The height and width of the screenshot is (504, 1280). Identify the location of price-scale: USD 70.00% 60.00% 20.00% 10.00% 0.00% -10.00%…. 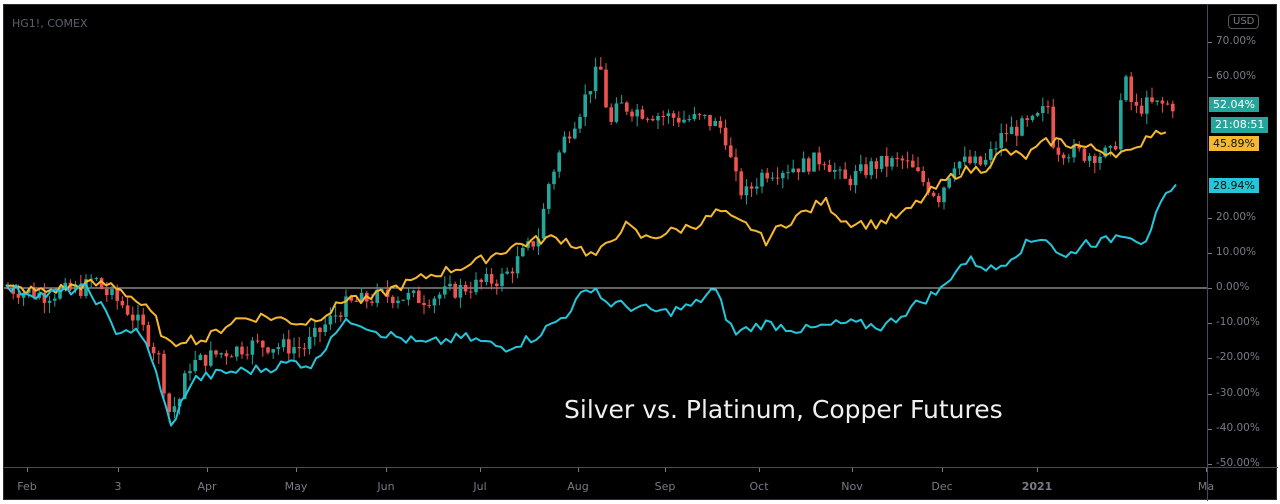
(1242, 237).